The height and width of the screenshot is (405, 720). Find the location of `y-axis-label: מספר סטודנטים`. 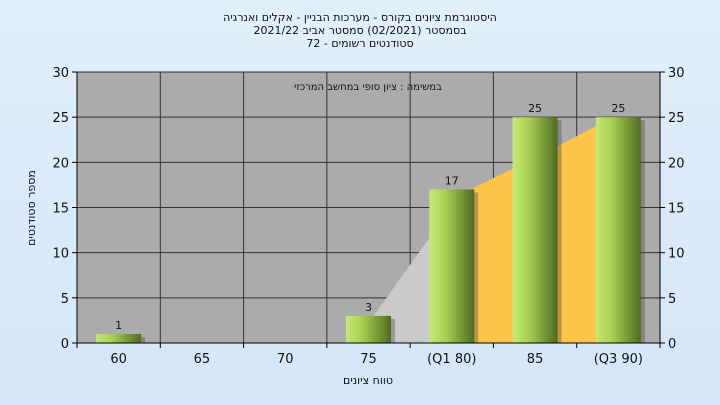

y-axis-label: מספר סטודנטים is located at coordinates (31, 208).